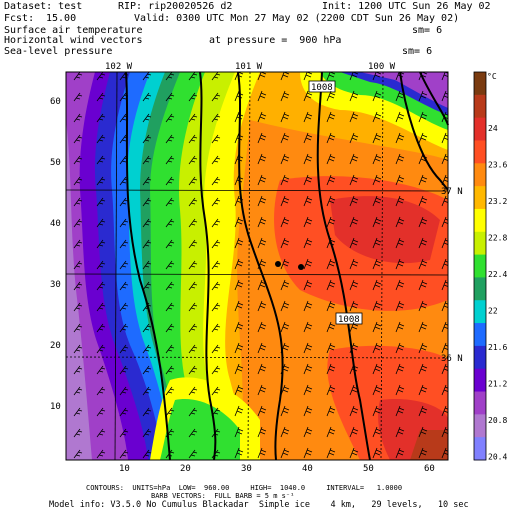  What do you see at coordinates (497, 293) in the screenshot?
I see `colorbar-labels: 24 23.6 23.2 22.8 22.4 22 21.6 21.2 20.8 20.4` at bounding box center [497, 293].